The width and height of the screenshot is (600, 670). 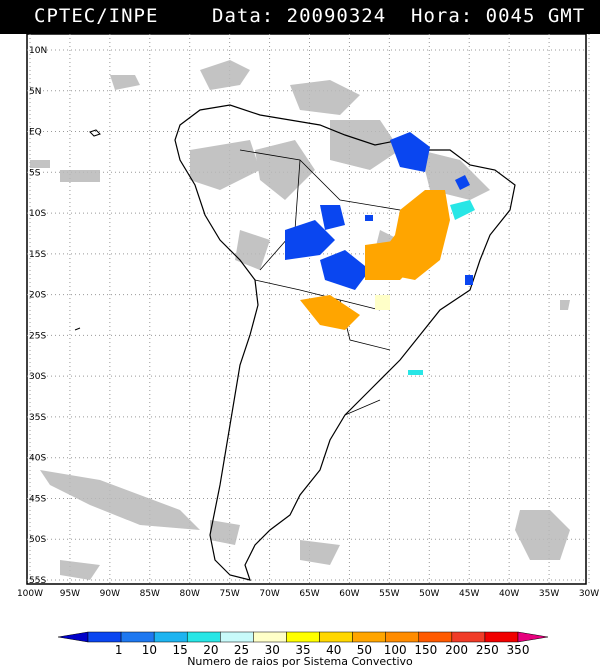 What do you see at coordinates (272, 650) in the screenshot?
I see `colorbar-tick-label: 30` at bounding box center [272, 650].